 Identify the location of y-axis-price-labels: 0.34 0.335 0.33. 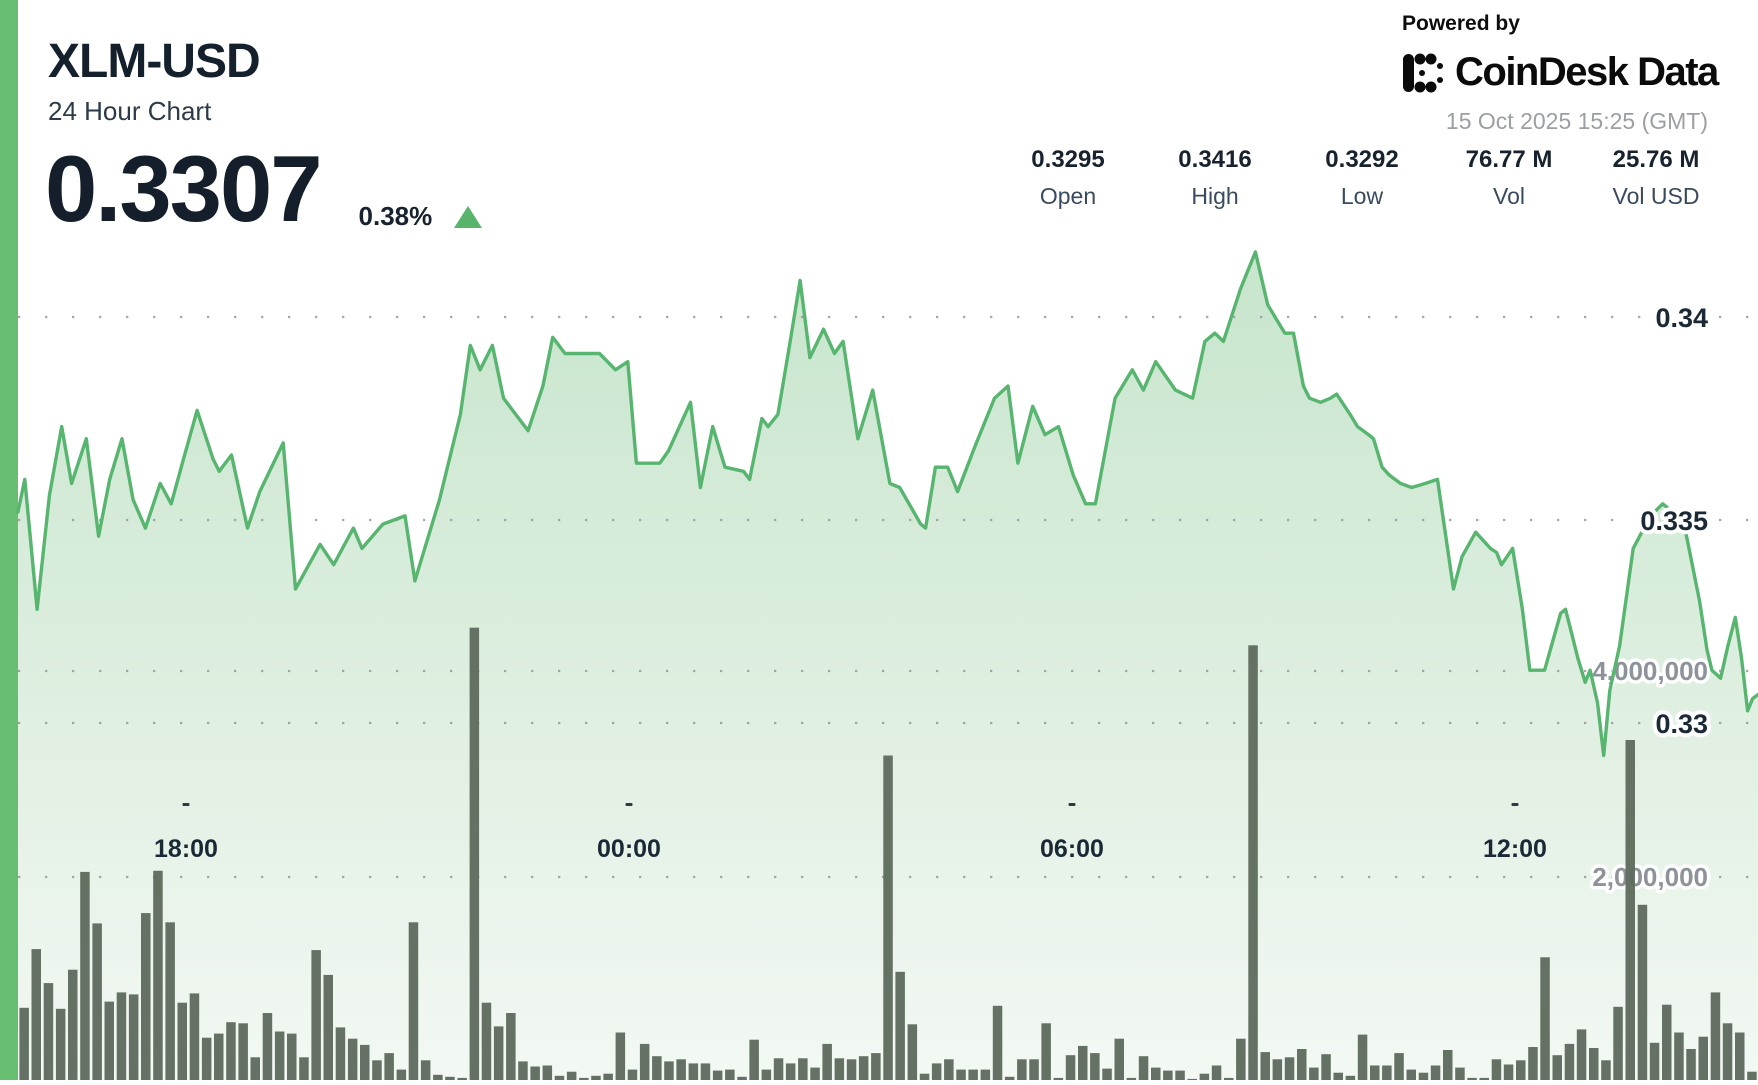
(1674, 521).